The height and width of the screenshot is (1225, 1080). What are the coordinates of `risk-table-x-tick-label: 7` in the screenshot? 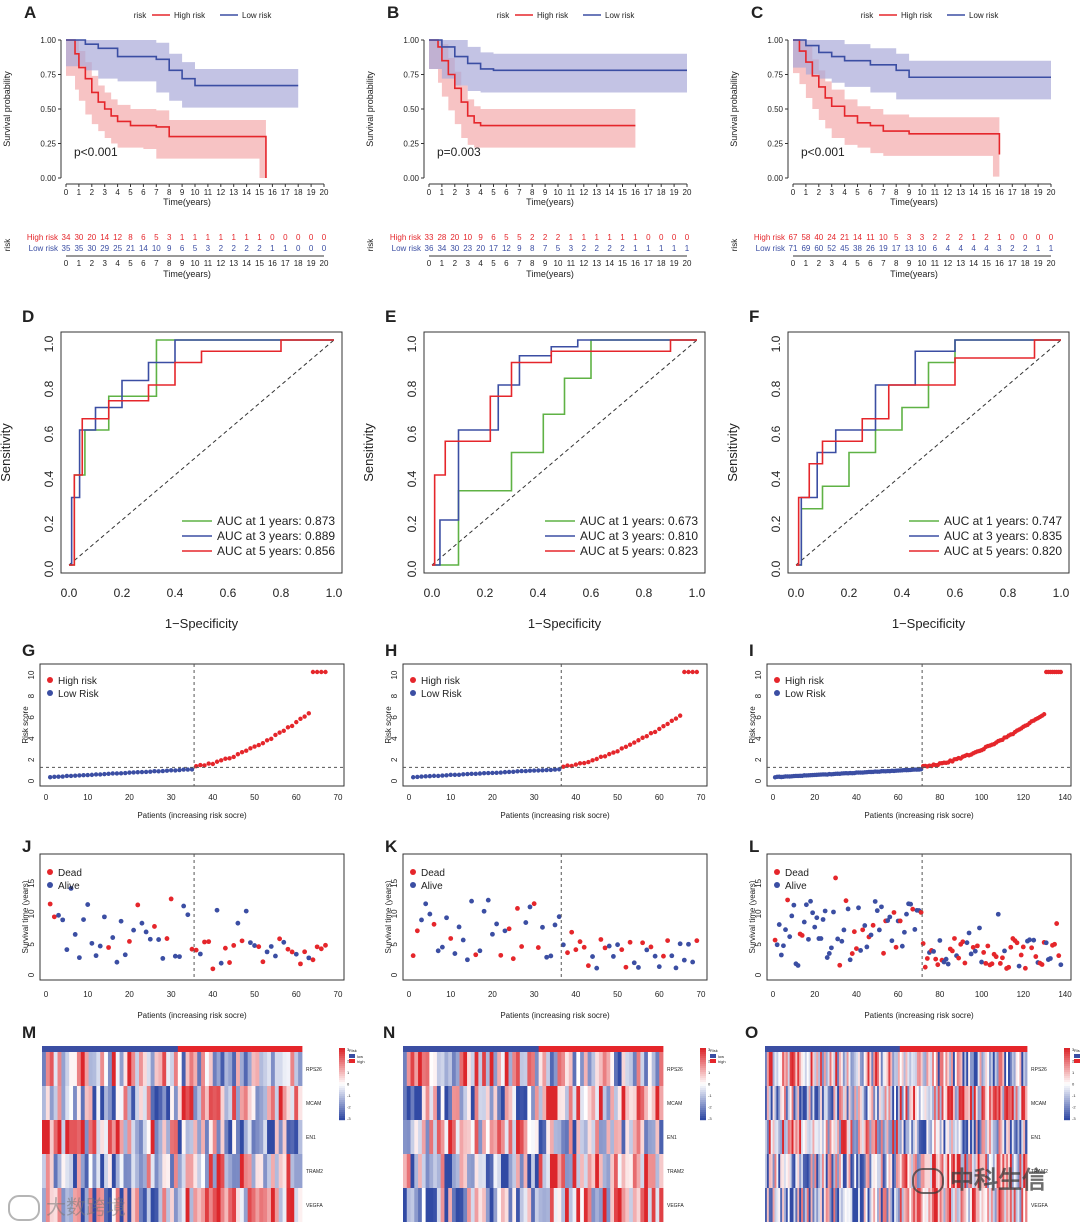 It's located at (156, 263).